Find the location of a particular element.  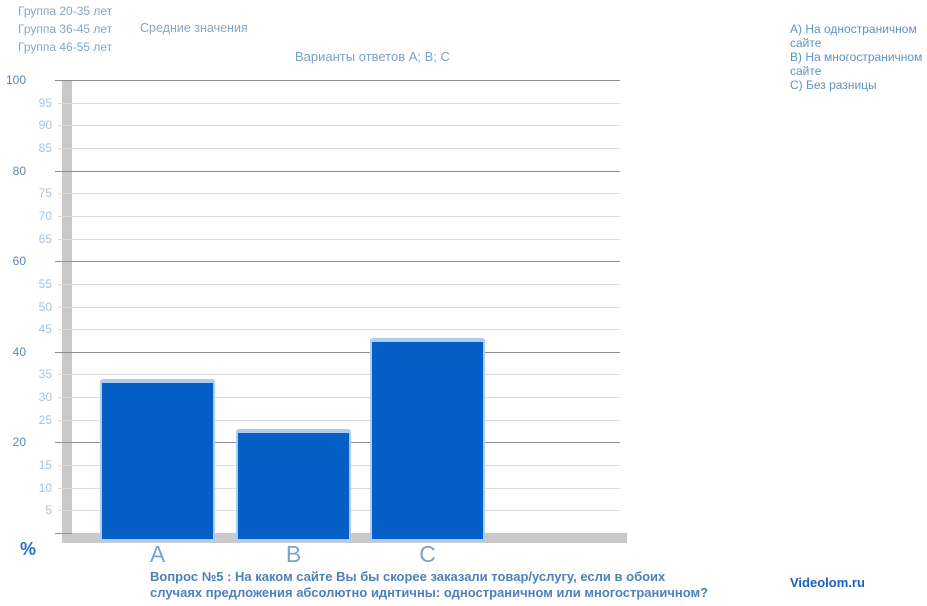

y-tick-label: 50 is located at coordinates (45, 306).